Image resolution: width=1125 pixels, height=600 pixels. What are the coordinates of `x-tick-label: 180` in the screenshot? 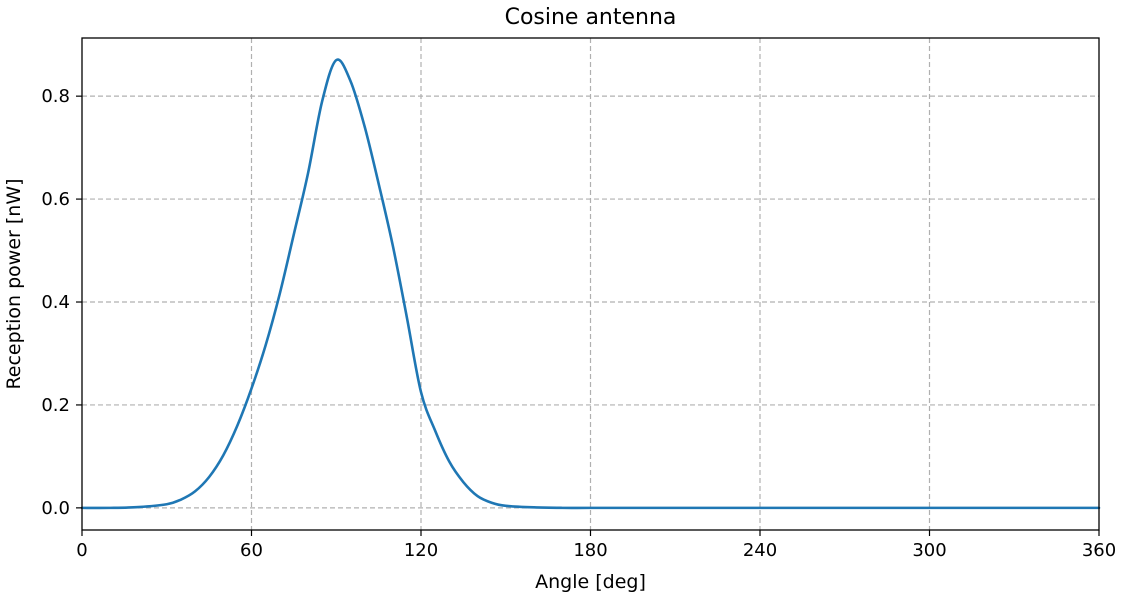 It's located at (590, 550).